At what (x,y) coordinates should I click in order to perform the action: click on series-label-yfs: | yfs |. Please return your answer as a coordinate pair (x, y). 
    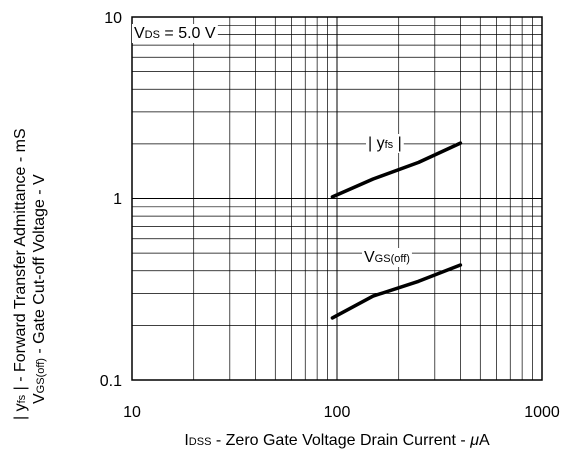
    Looking at the image, I should click on (385, 143).